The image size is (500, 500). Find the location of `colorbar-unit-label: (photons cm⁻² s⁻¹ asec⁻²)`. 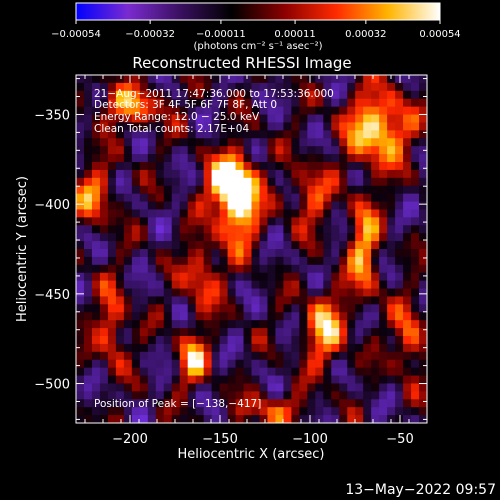

colorbar-unit-label: (photons cm⁻² s⁻¹ asec⁻²) is located at coordinates (257, 46).